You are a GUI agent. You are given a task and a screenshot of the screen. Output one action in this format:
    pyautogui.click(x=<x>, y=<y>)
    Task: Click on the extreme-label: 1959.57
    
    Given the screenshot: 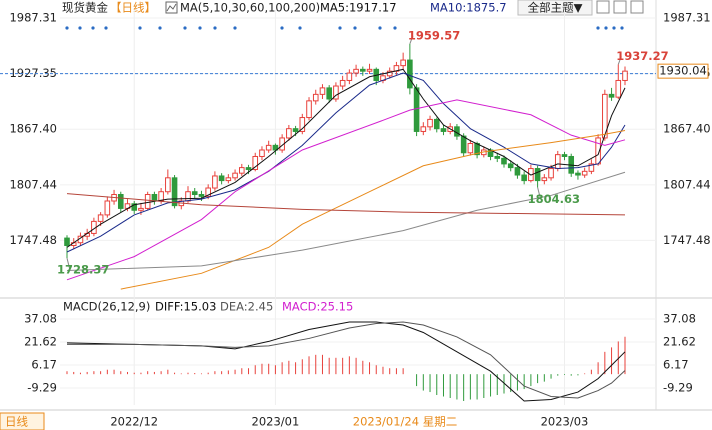 What is the action you would take?
    pyautogui.click(x=434, y=35)
    